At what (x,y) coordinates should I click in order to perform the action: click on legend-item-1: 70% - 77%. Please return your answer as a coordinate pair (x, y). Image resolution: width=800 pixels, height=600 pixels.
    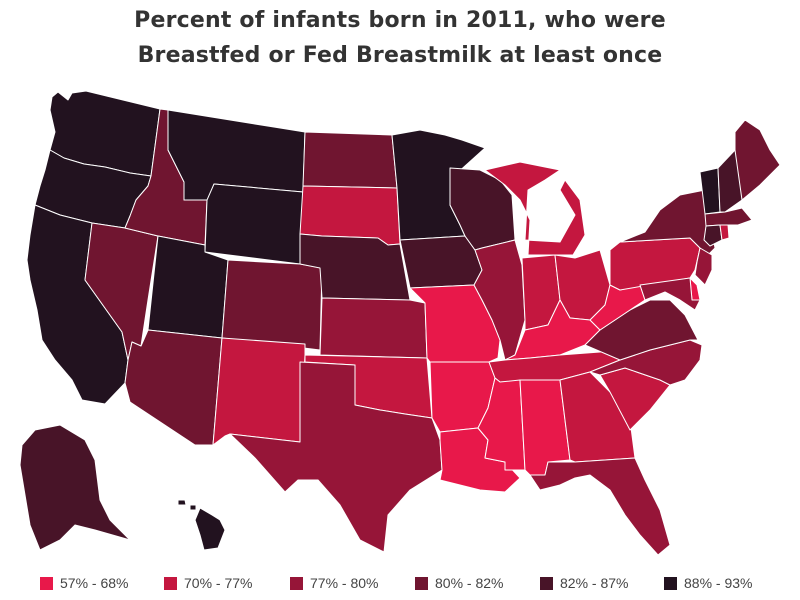
    Looking at the image, I should click on (208, 583).